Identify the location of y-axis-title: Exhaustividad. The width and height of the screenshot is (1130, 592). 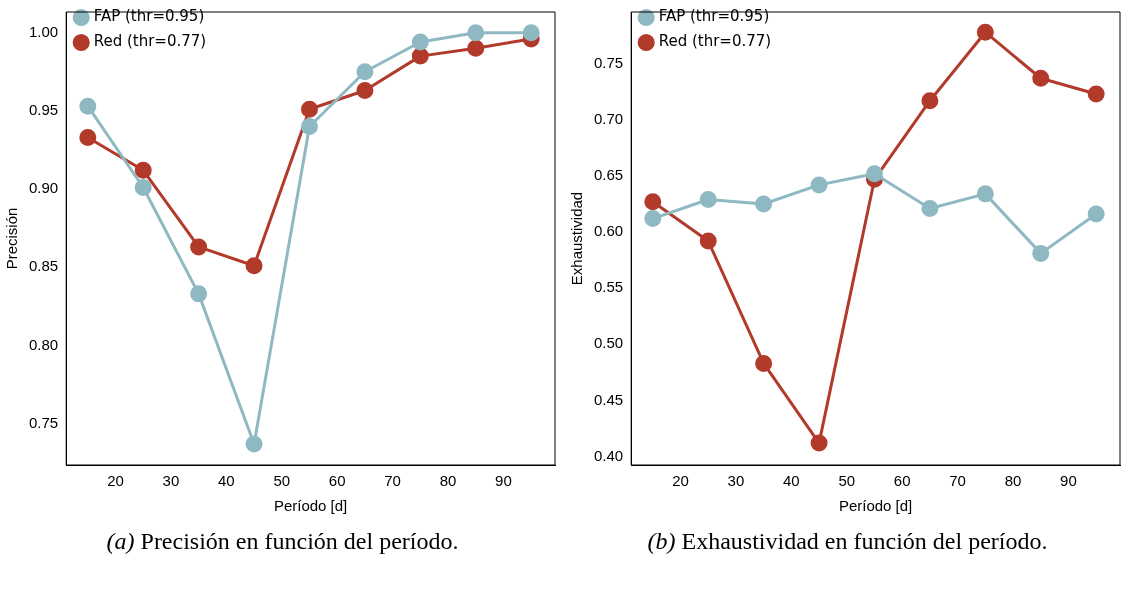
(577, 238).